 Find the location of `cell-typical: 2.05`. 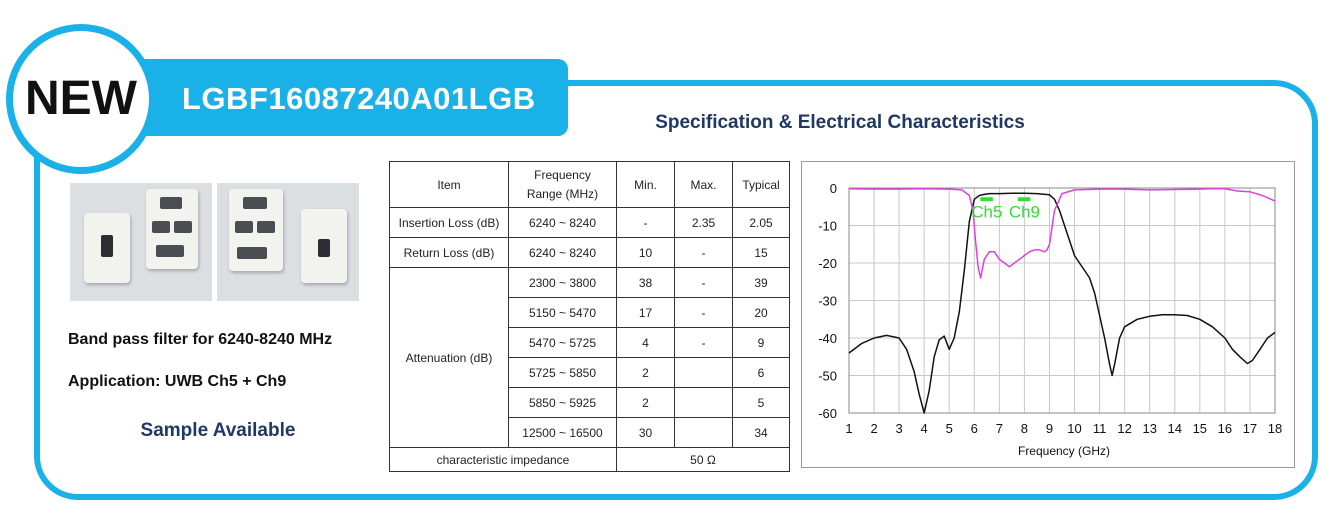

cell-typical: 2.05 is located at coordinates (761, 222).